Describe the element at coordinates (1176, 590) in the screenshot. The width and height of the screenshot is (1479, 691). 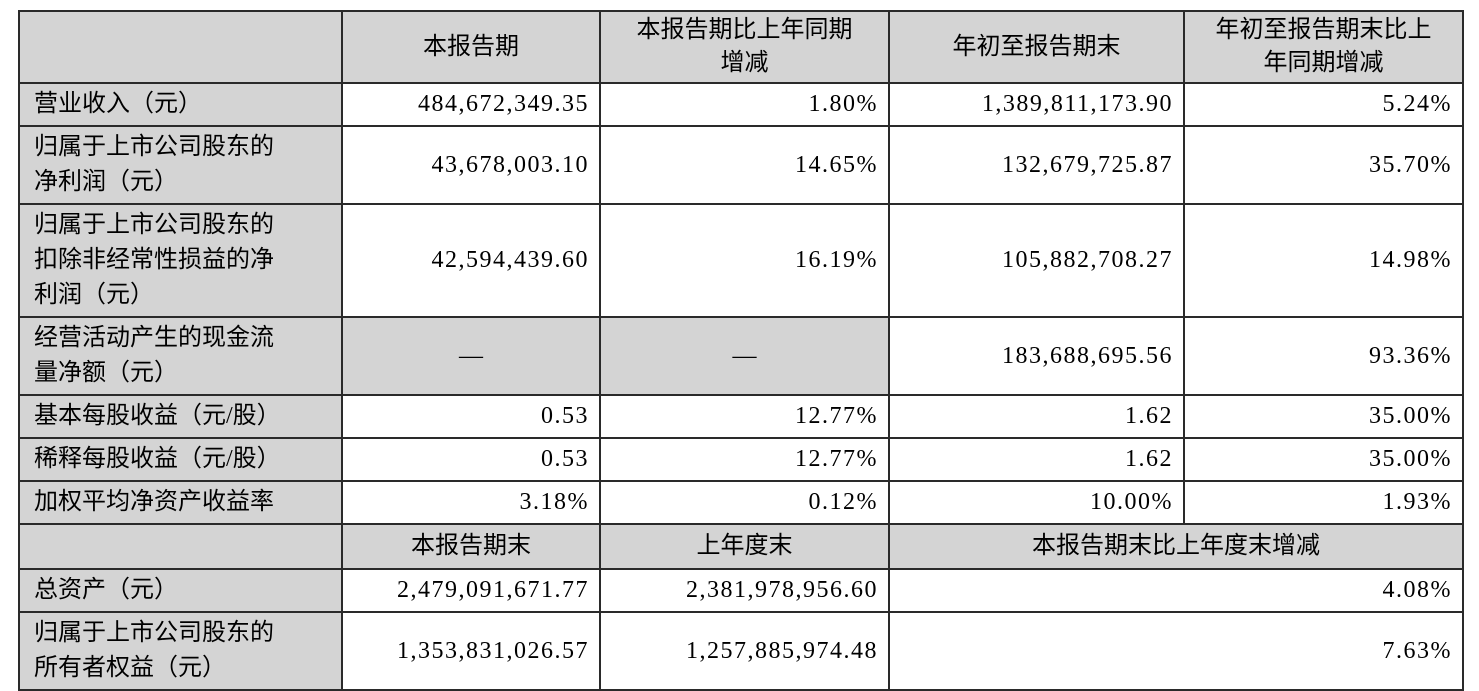
I see `cell-value: 4.08%` at that location.